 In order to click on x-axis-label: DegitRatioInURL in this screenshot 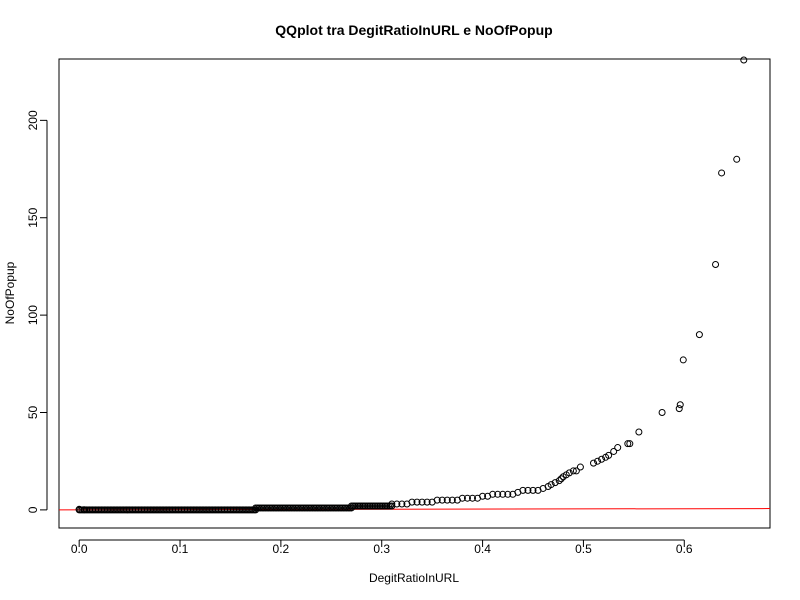, I will do `click(414, 578)`.